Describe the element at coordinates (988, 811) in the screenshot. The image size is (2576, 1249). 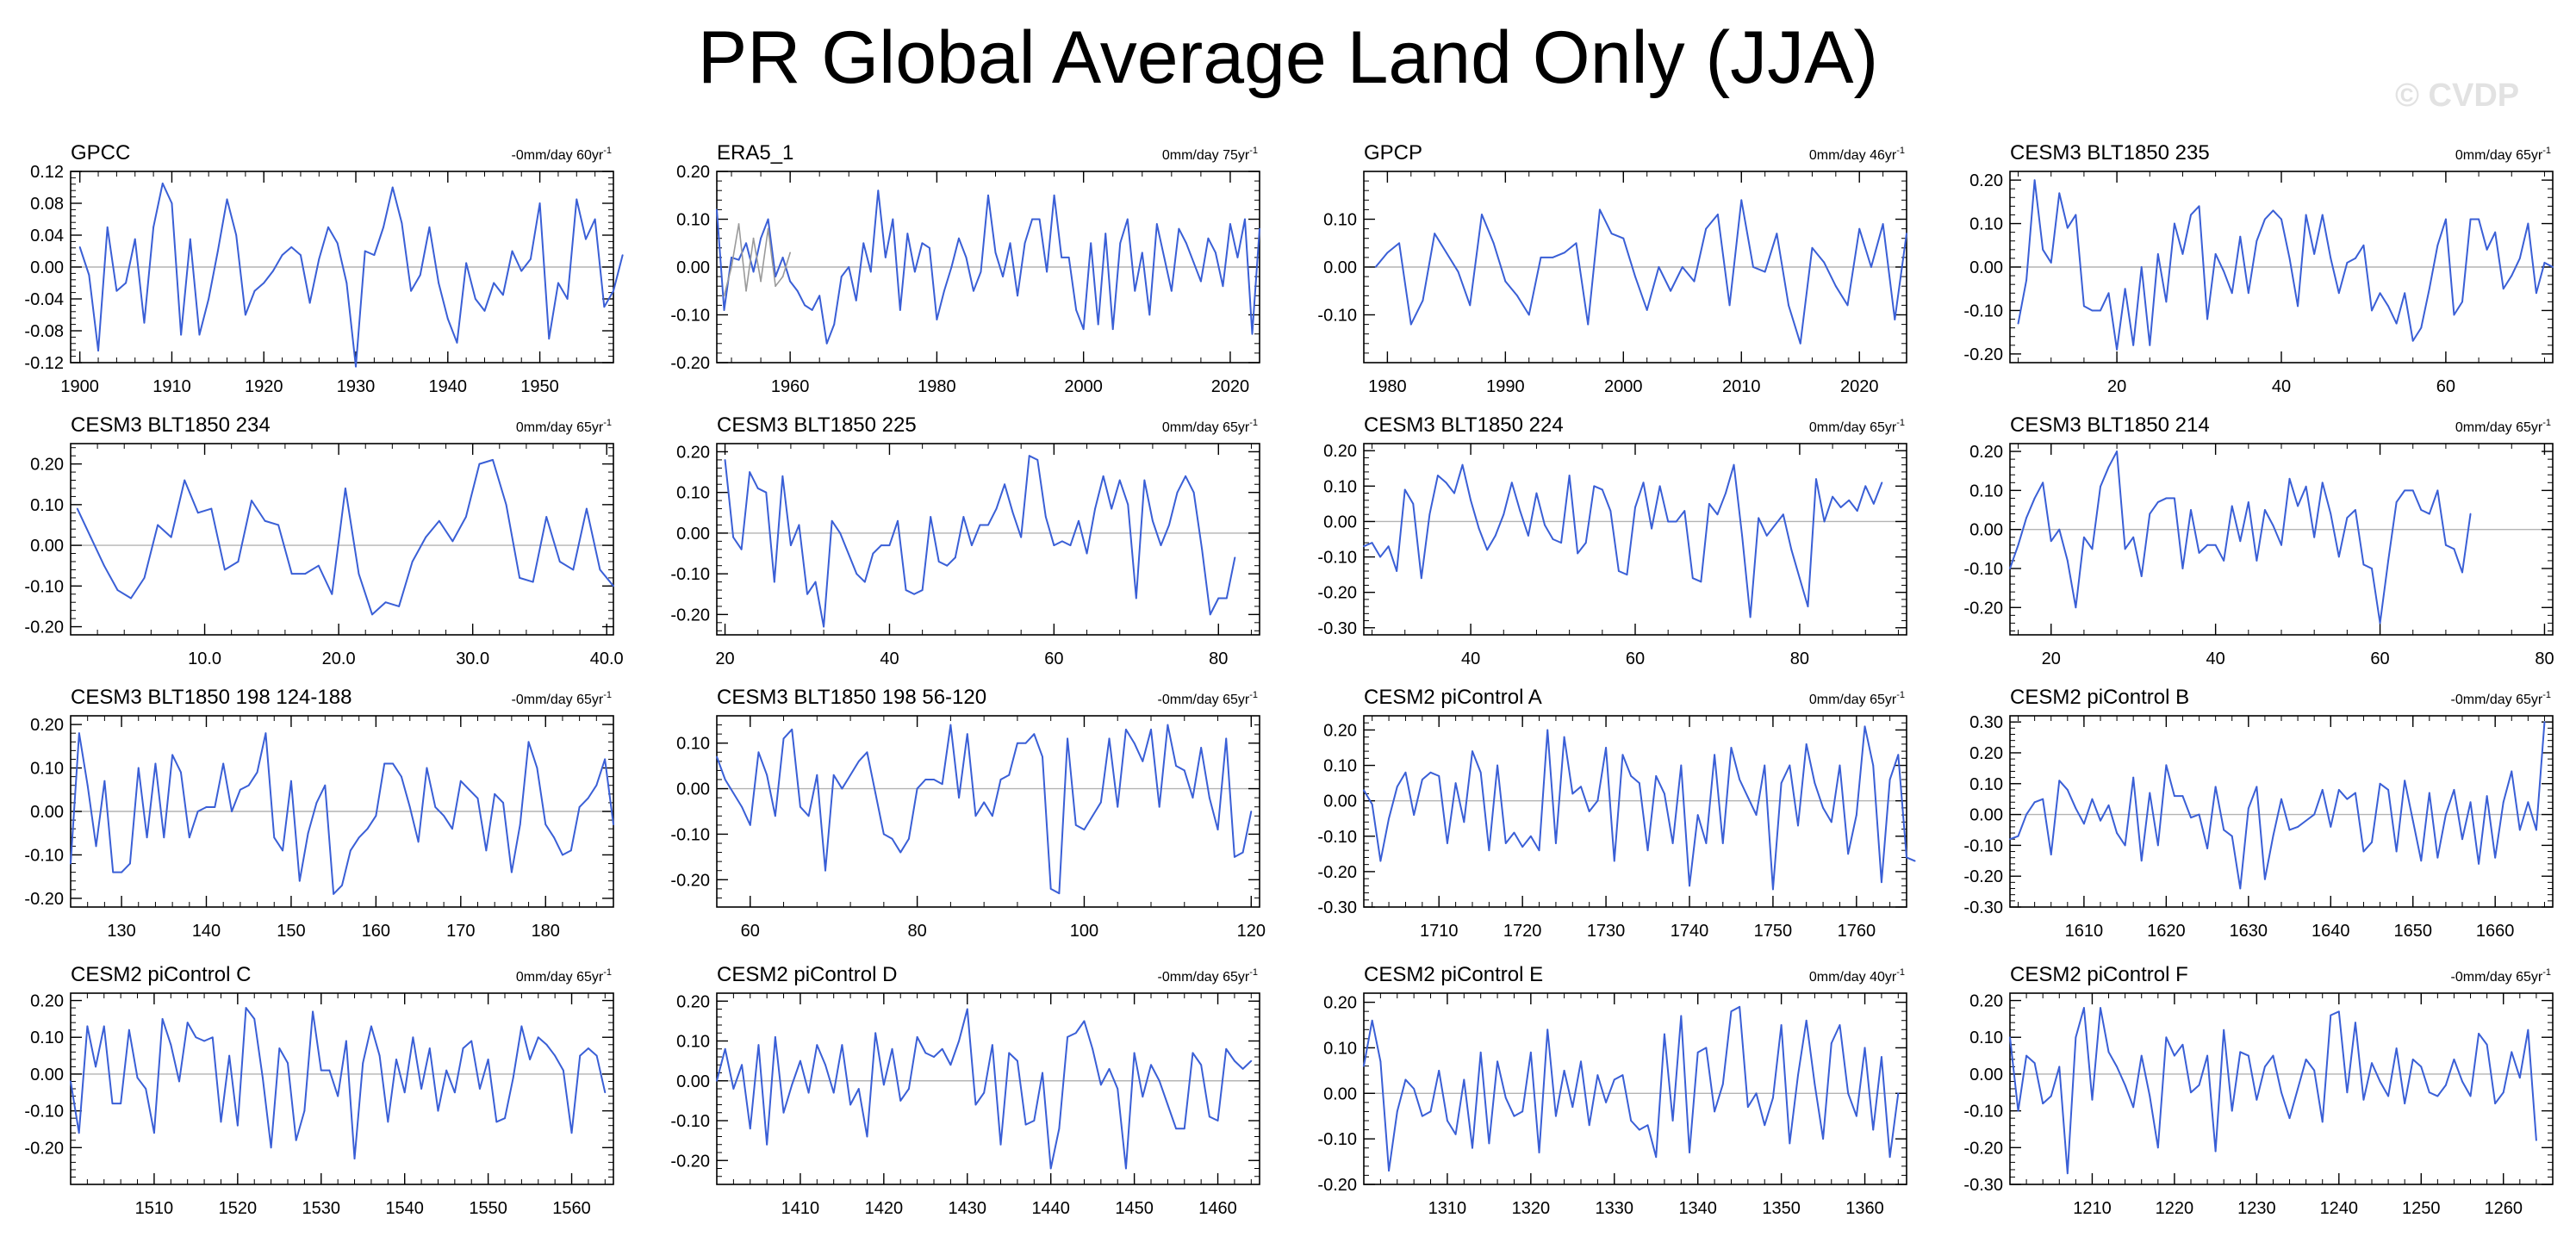
I see `plot-frame` at that location.